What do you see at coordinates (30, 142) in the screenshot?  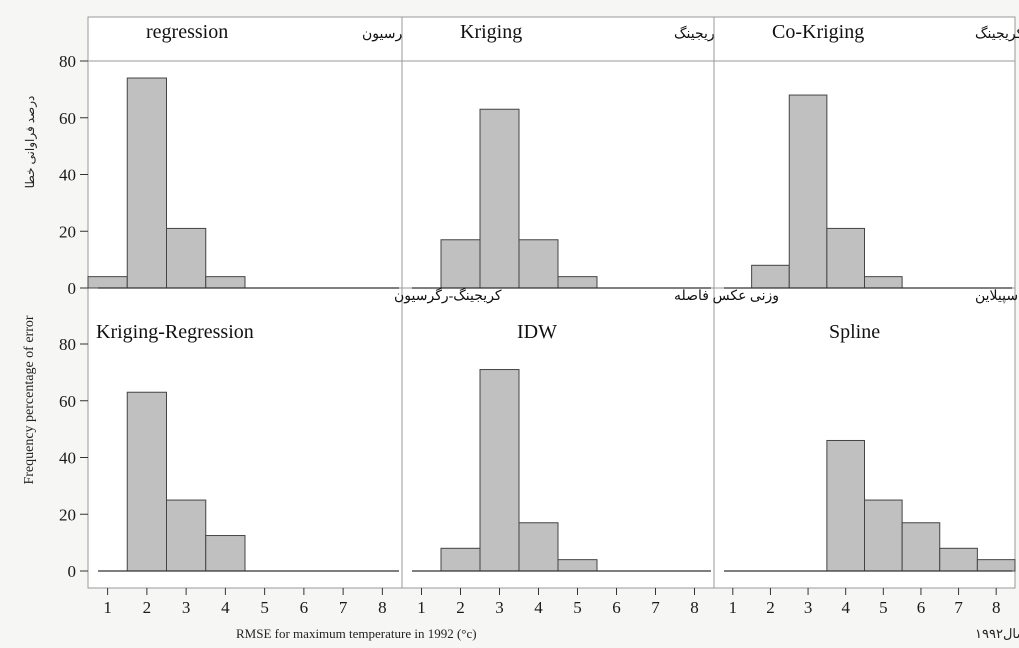 I see `y-axis-label-persian: درصد فراوانی خطا` at bounding box center [30, 142].